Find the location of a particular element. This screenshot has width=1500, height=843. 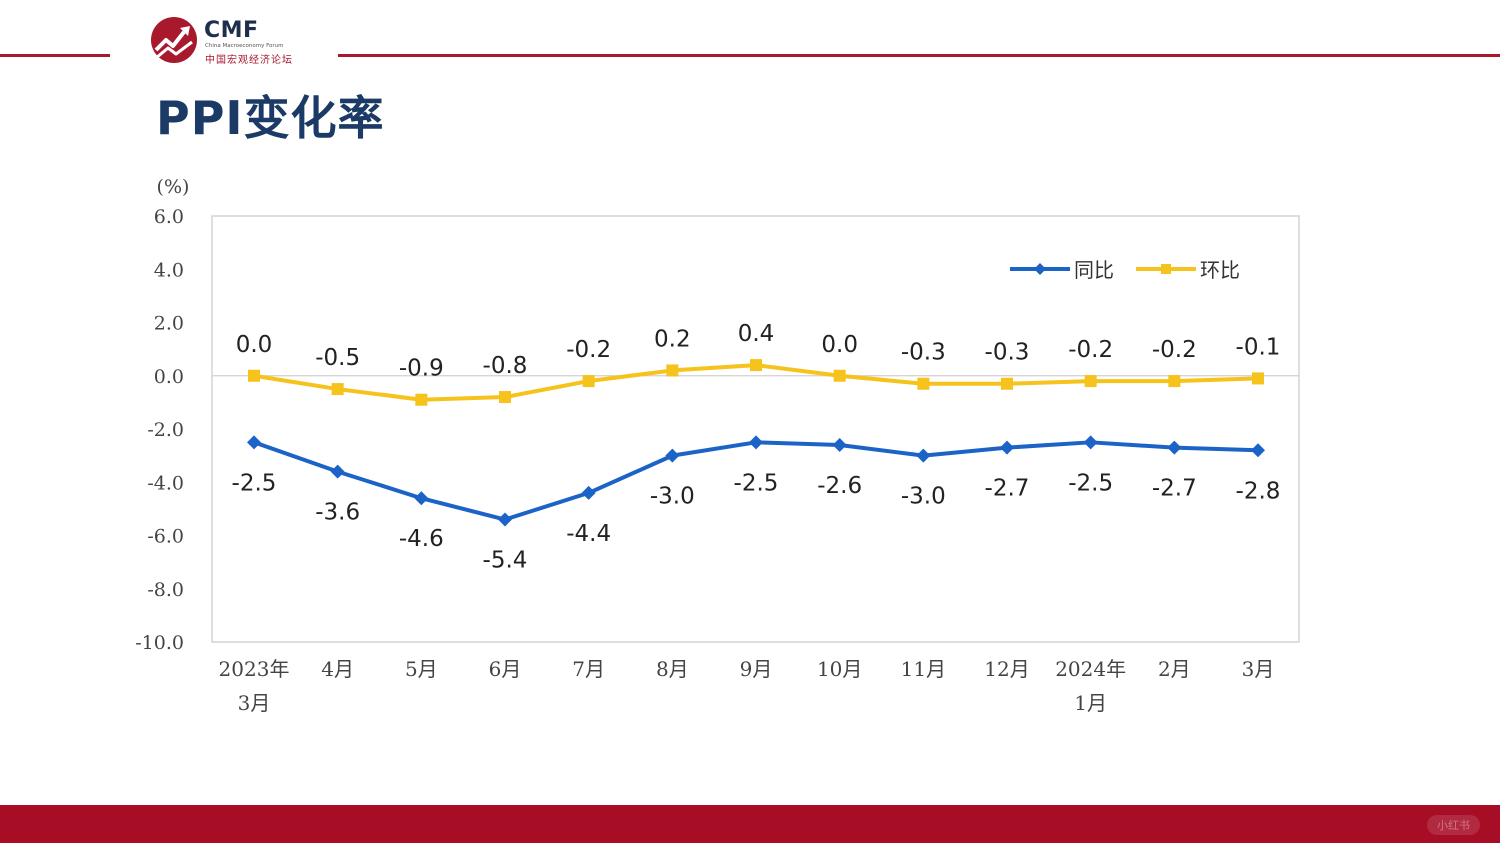

cmf-logo: CMF China Macroeconomy Forum 中国宏观经济论坛 is located at coordinates (240, 41).